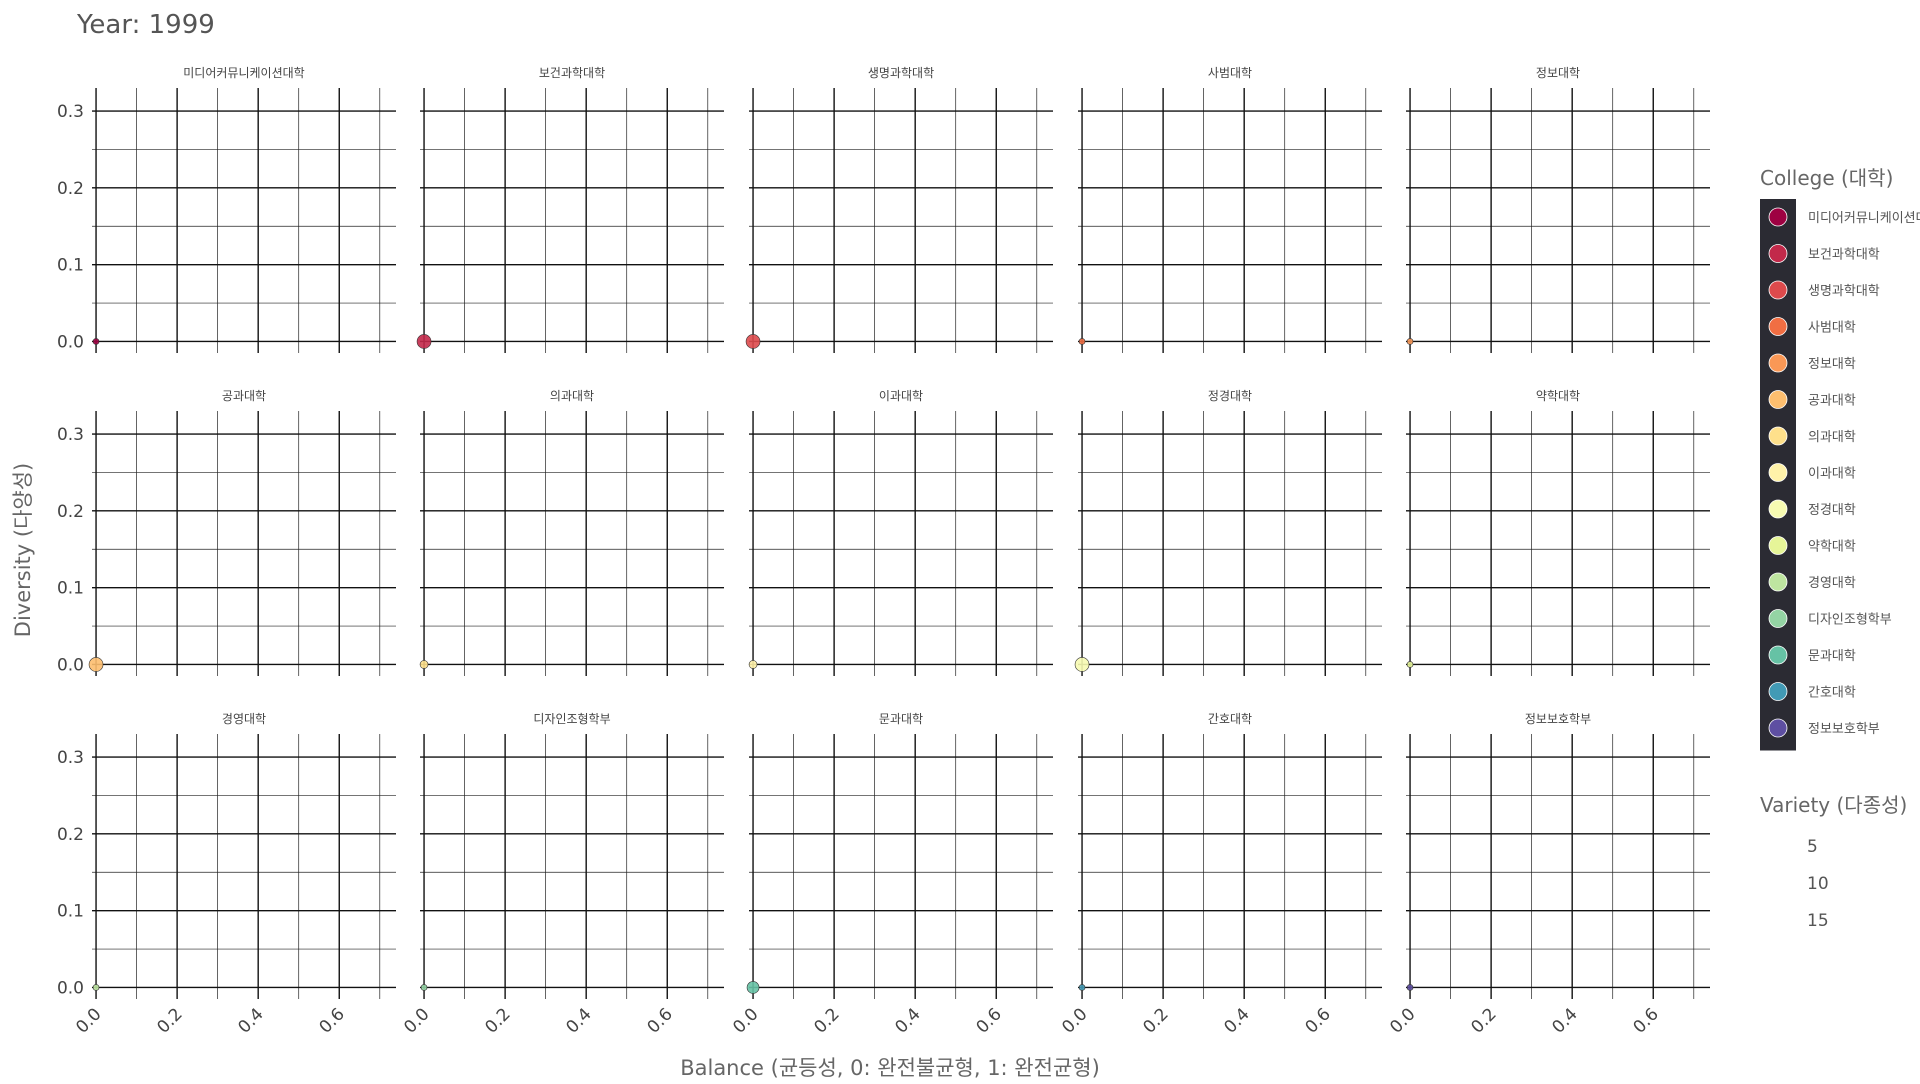 Image resolution: width=1920 pixels, height=1084 pixels. What do you see at coordinates (244, 396) in the screenshot?
I see `facet-strip-label: 공과대학` at bounding box center [244, 396].